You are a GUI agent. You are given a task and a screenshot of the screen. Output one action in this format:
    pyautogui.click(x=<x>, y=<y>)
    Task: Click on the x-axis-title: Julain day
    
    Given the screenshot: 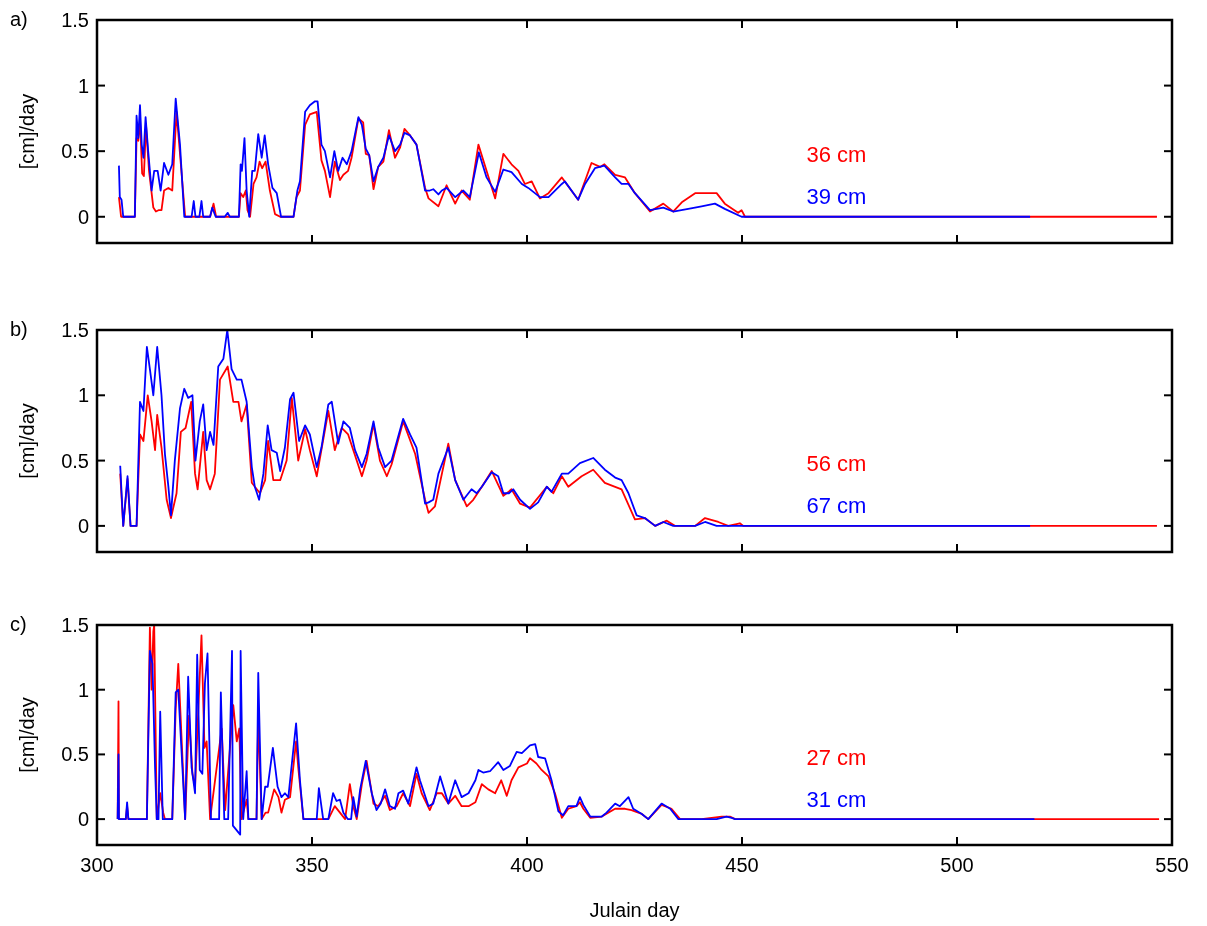 What is the action you would take?
    pyautogui.click(x=634, y=910)
    